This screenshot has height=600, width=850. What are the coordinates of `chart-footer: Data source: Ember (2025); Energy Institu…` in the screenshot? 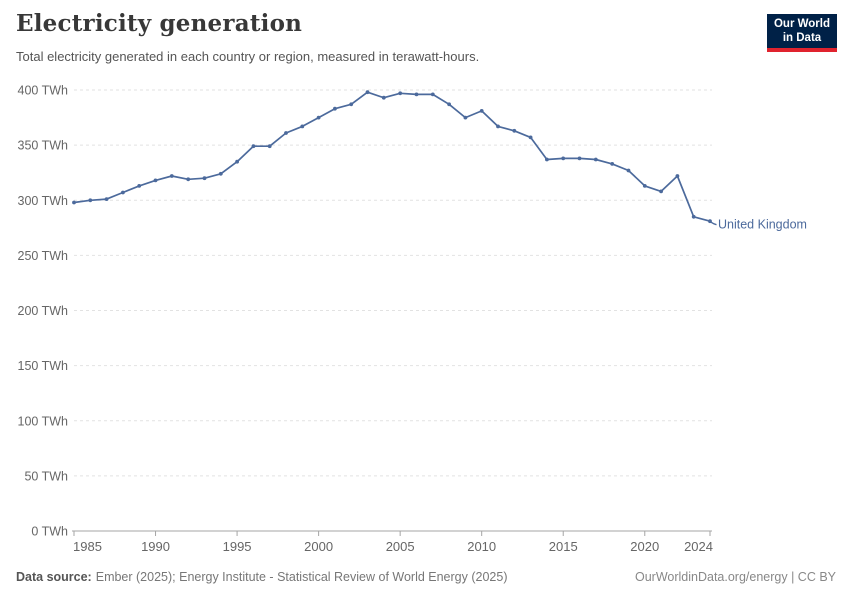 It's located at (426, 577).